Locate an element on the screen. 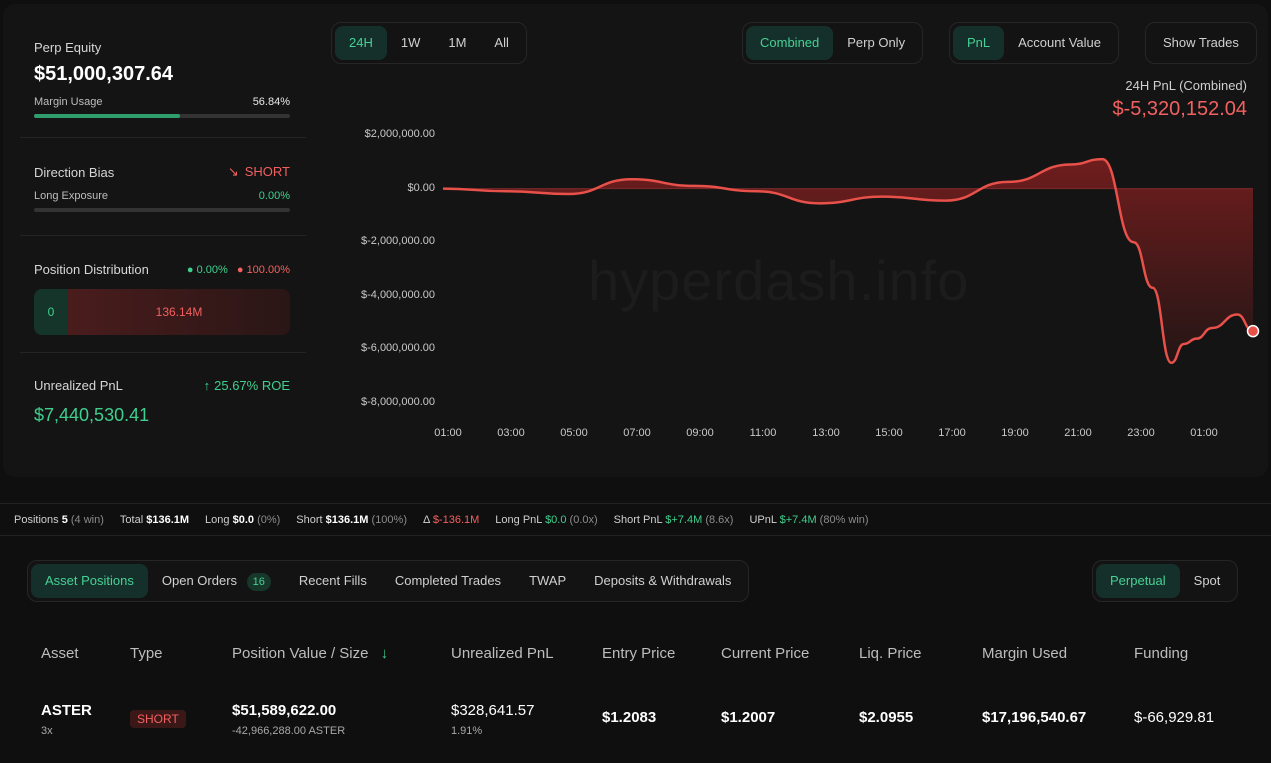  x-tick-label: 05:00 is located at coordinates (574, 433).